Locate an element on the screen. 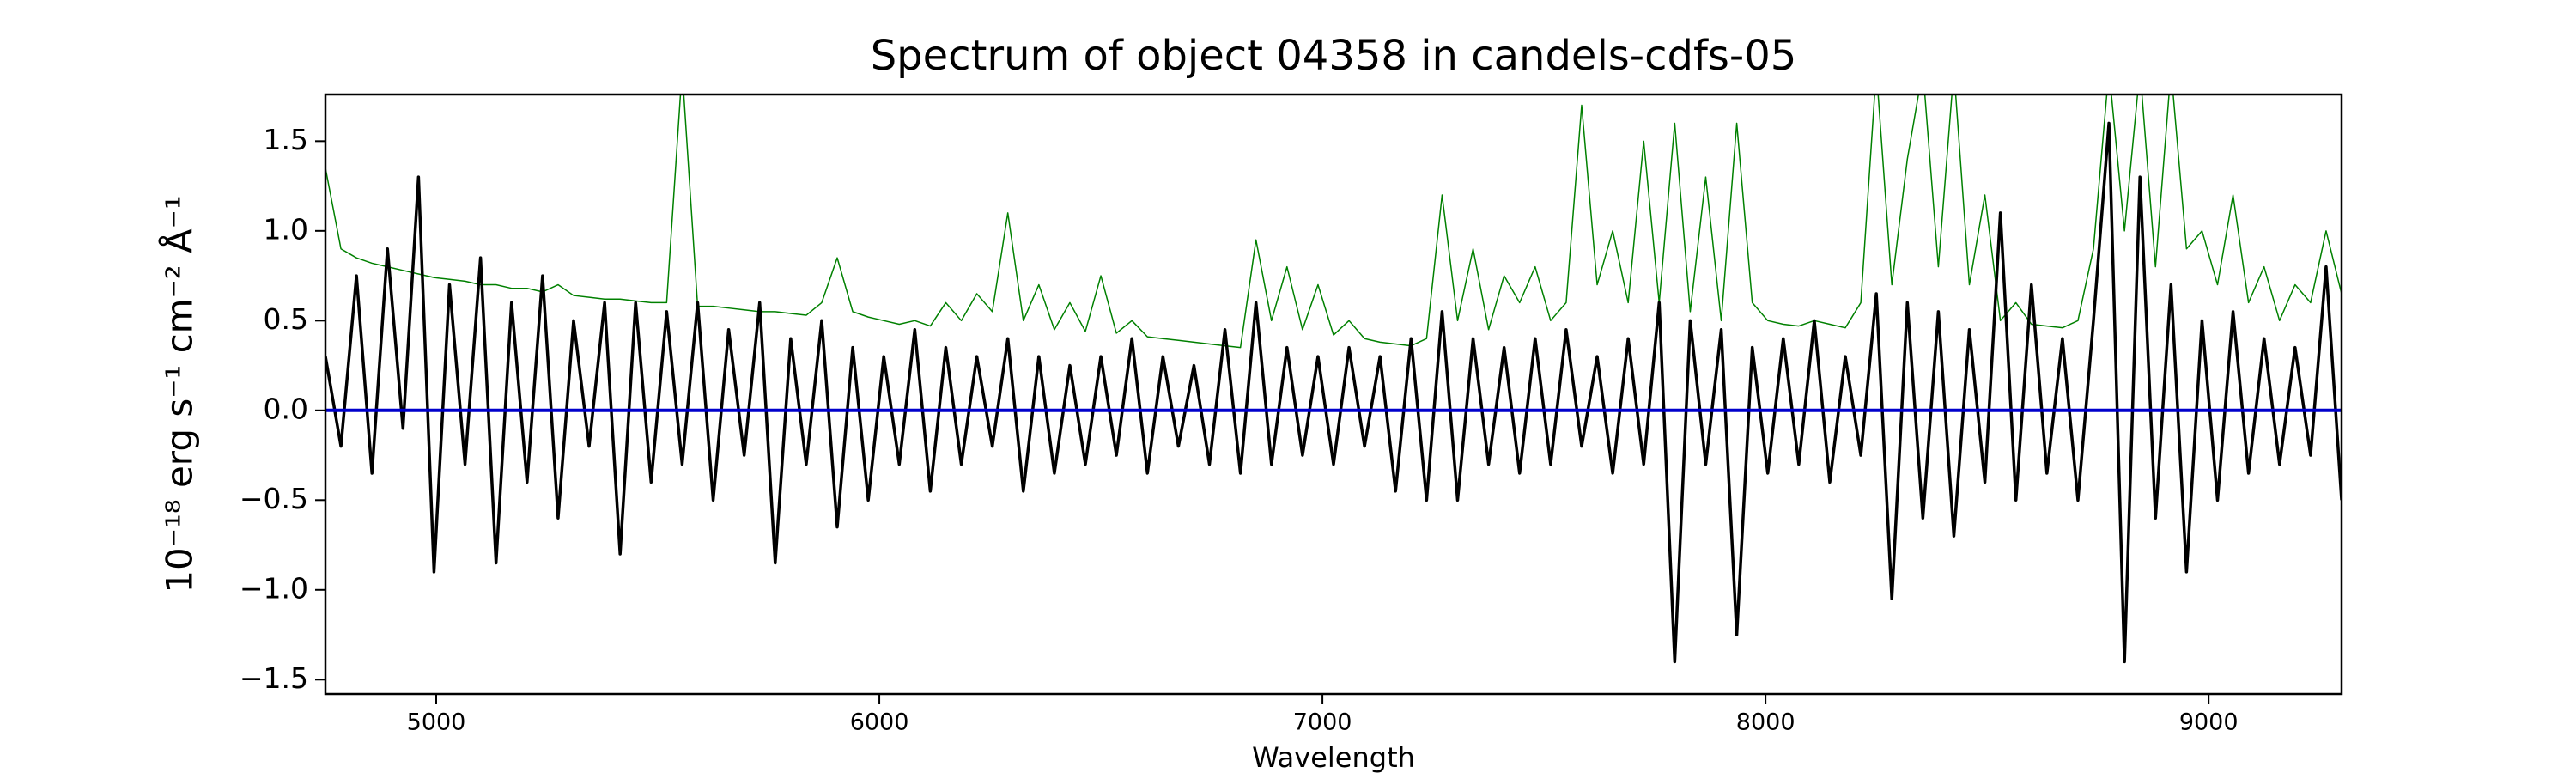  y-tick-label: 0.5 is located at coordinates (286, 319).